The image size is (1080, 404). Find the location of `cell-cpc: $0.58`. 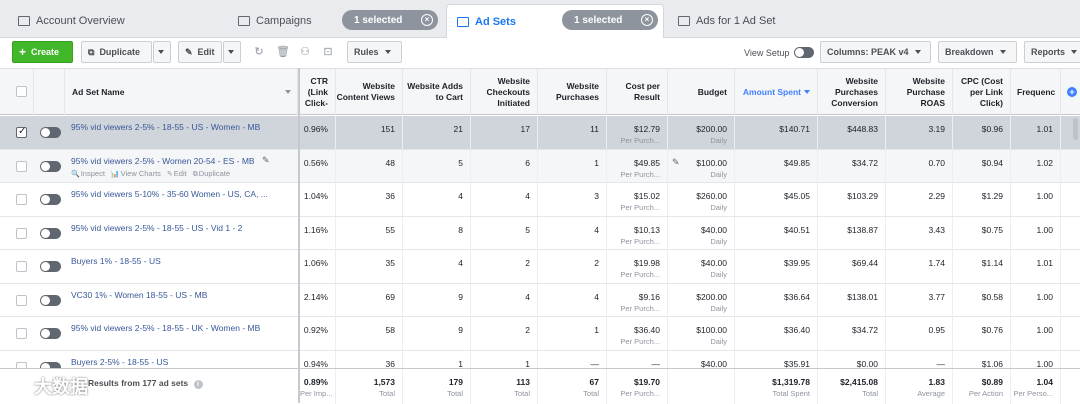

cell-cpc: $0.58 is located at coordinates (982, 300).